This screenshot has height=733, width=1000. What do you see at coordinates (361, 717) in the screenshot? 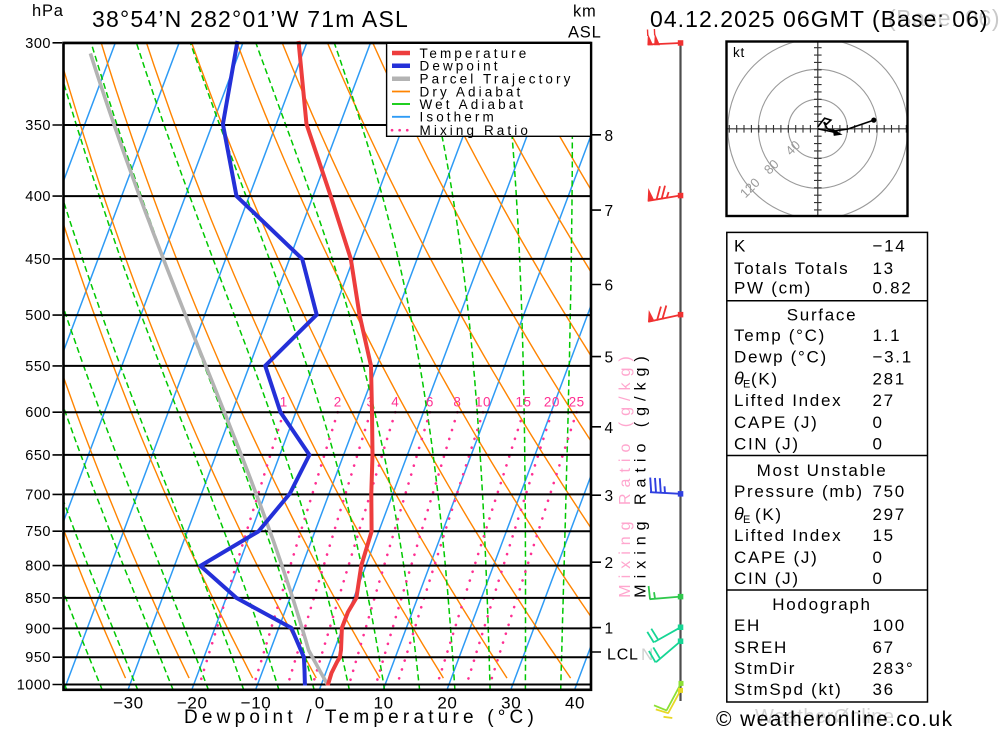
I see `svg-text: Dewpoint / Temperature (°C)` at bounding box center [361, 717].